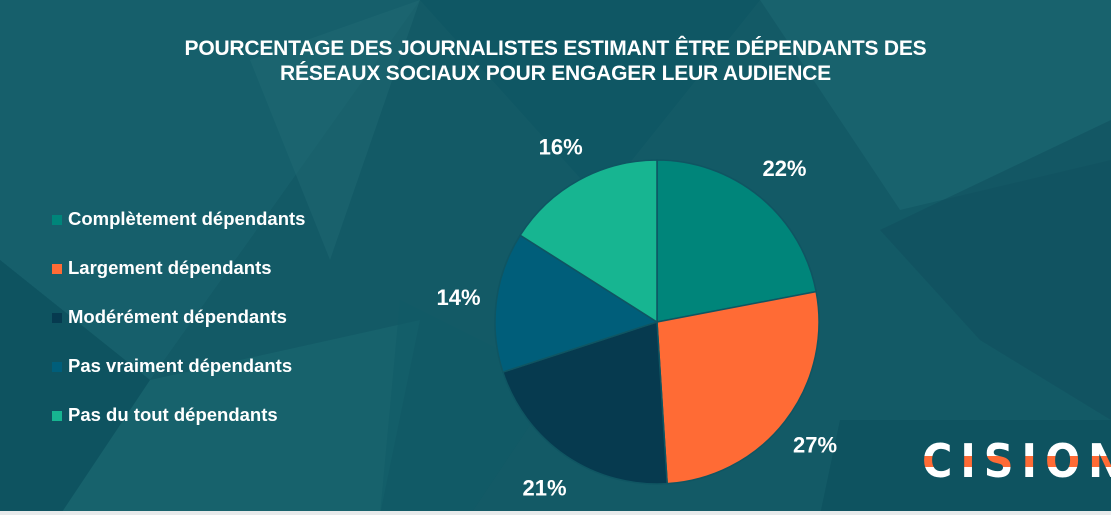 Image resolution: width=1111 pixels, height=515 pixels. Describe the element at coordinates (459, 297) in the screenshot. I see `data-label-pas-vraiment: 14%` at that location.